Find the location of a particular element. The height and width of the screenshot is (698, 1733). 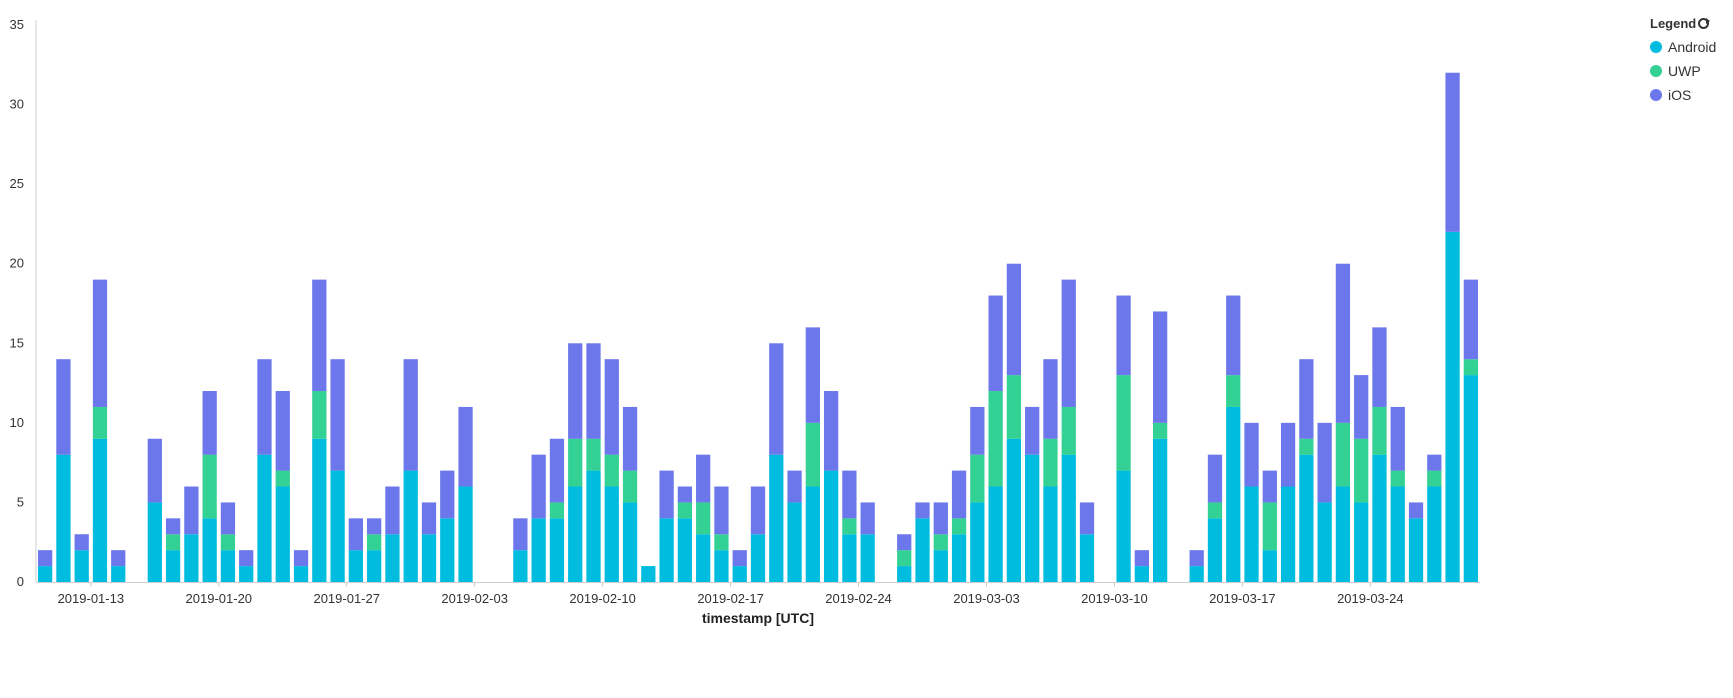

legend-item-uwp: UWP is located at coordinates (1690, 71).